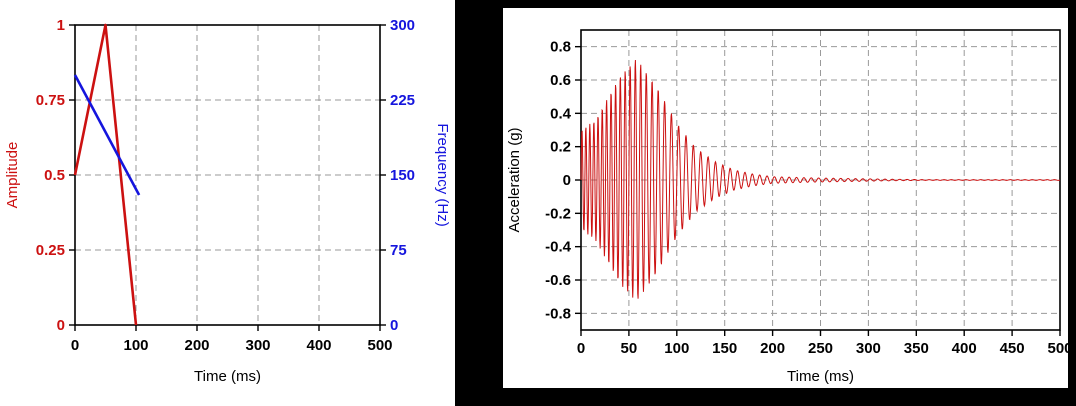 The height and width of the screenshot is (406, 1076). What do you see at coordinates (61, 325) in the screenshot?
I see `left-y-tick-label: 0` at bounding box center [61, 325].